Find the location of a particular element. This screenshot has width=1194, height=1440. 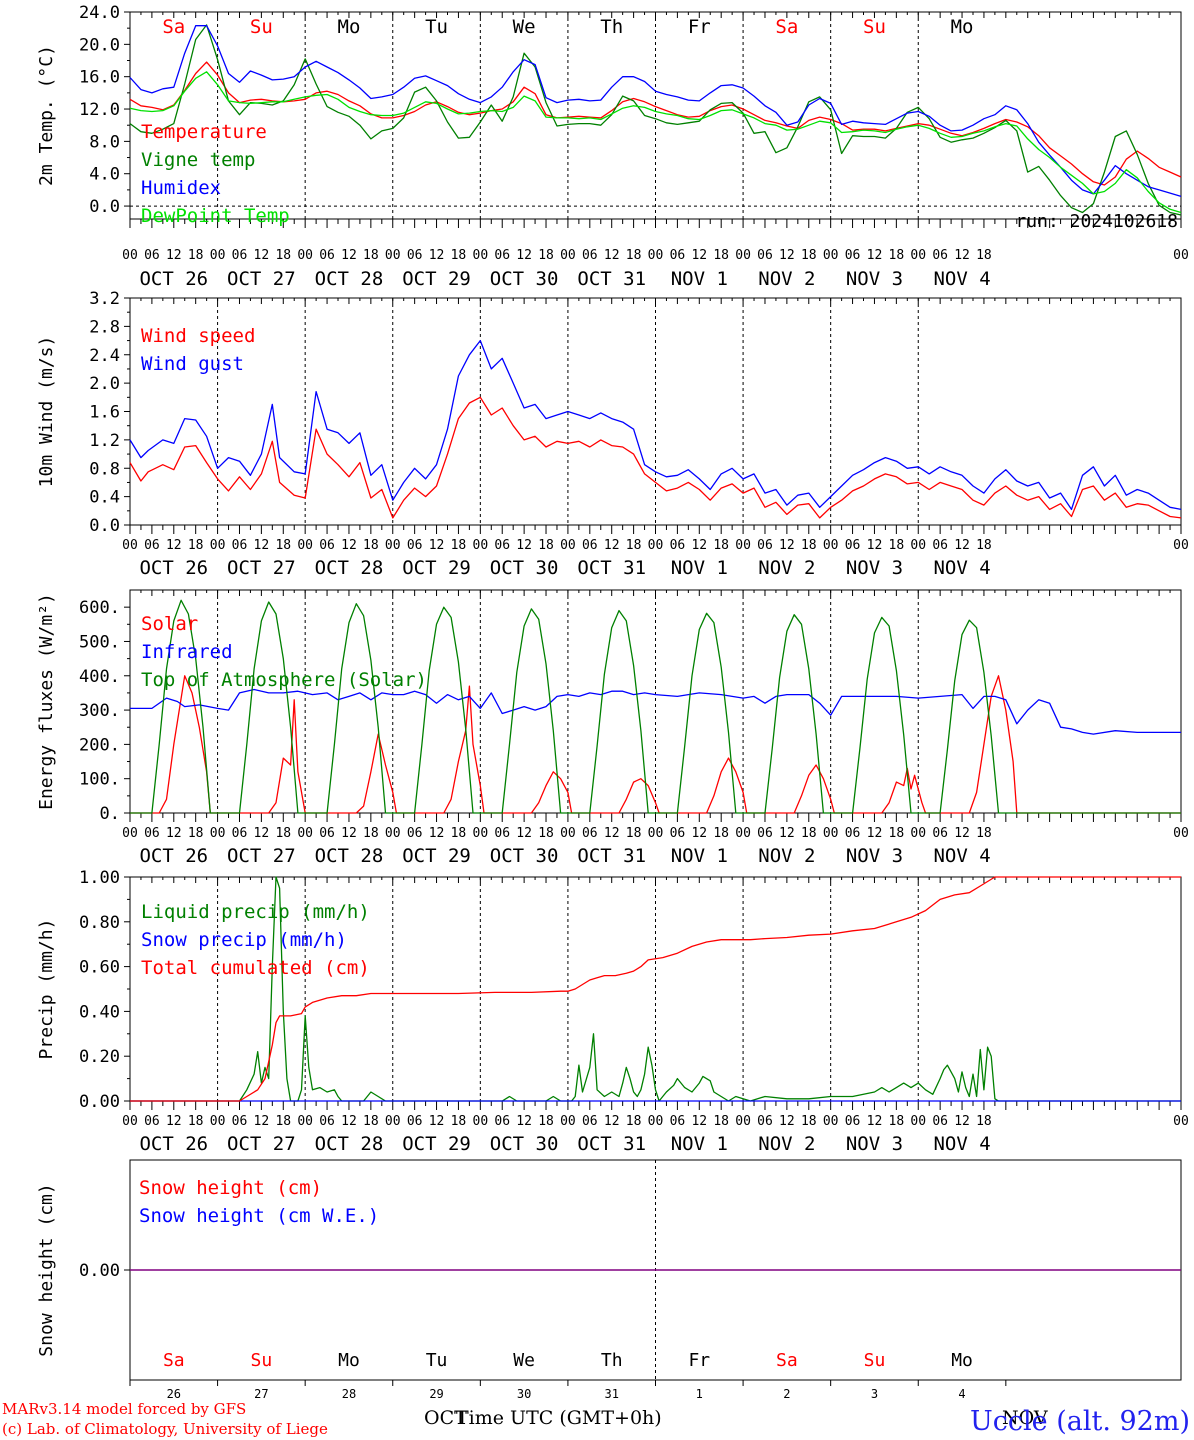

x-date-label: OCT 31 is located at coordinates (611, 1144).